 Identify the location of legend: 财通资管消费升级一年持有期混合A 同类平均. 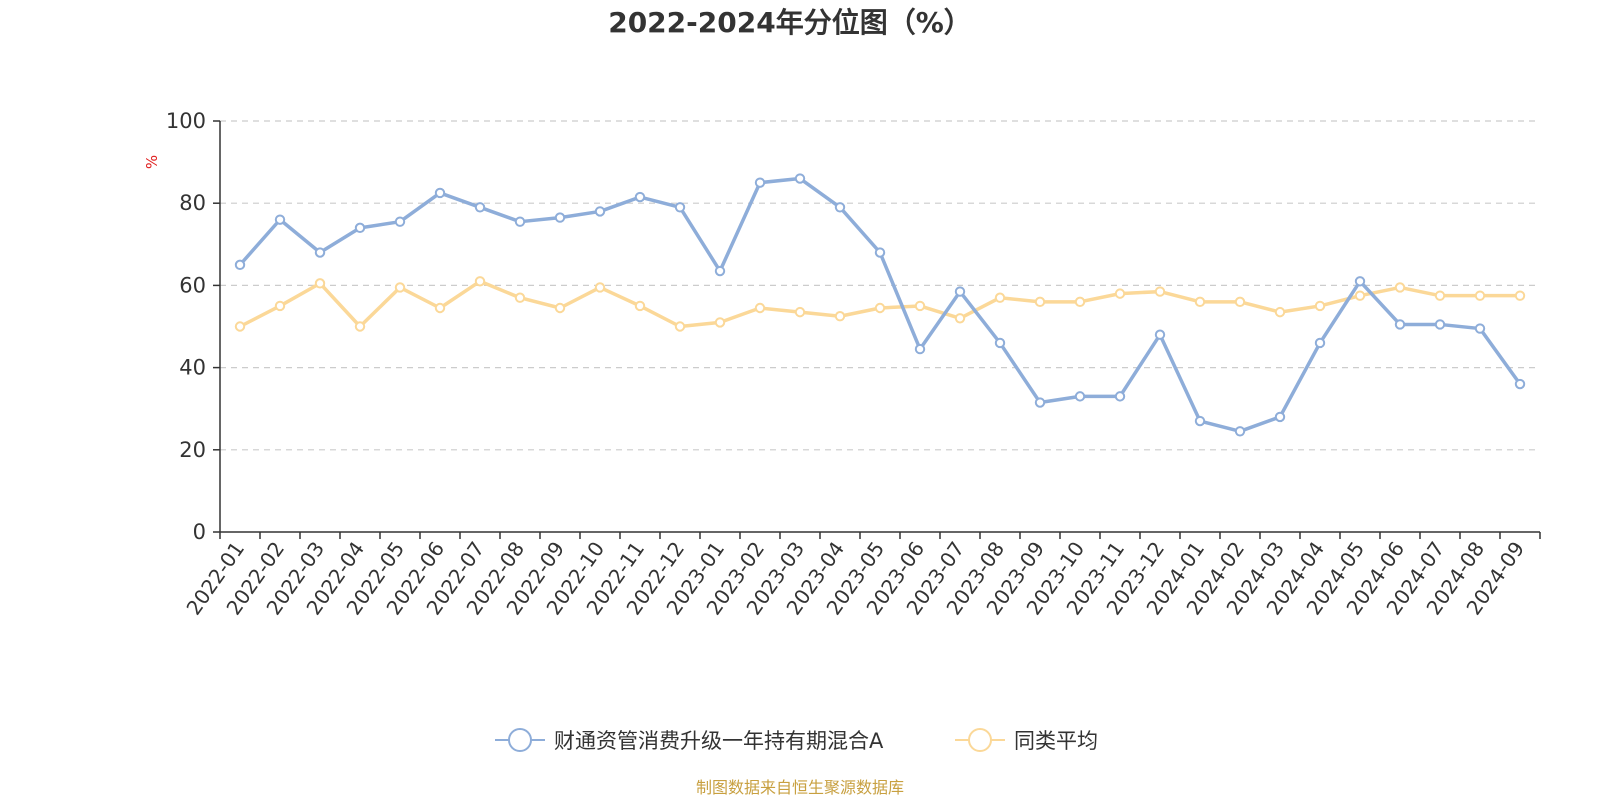
(796, 740).